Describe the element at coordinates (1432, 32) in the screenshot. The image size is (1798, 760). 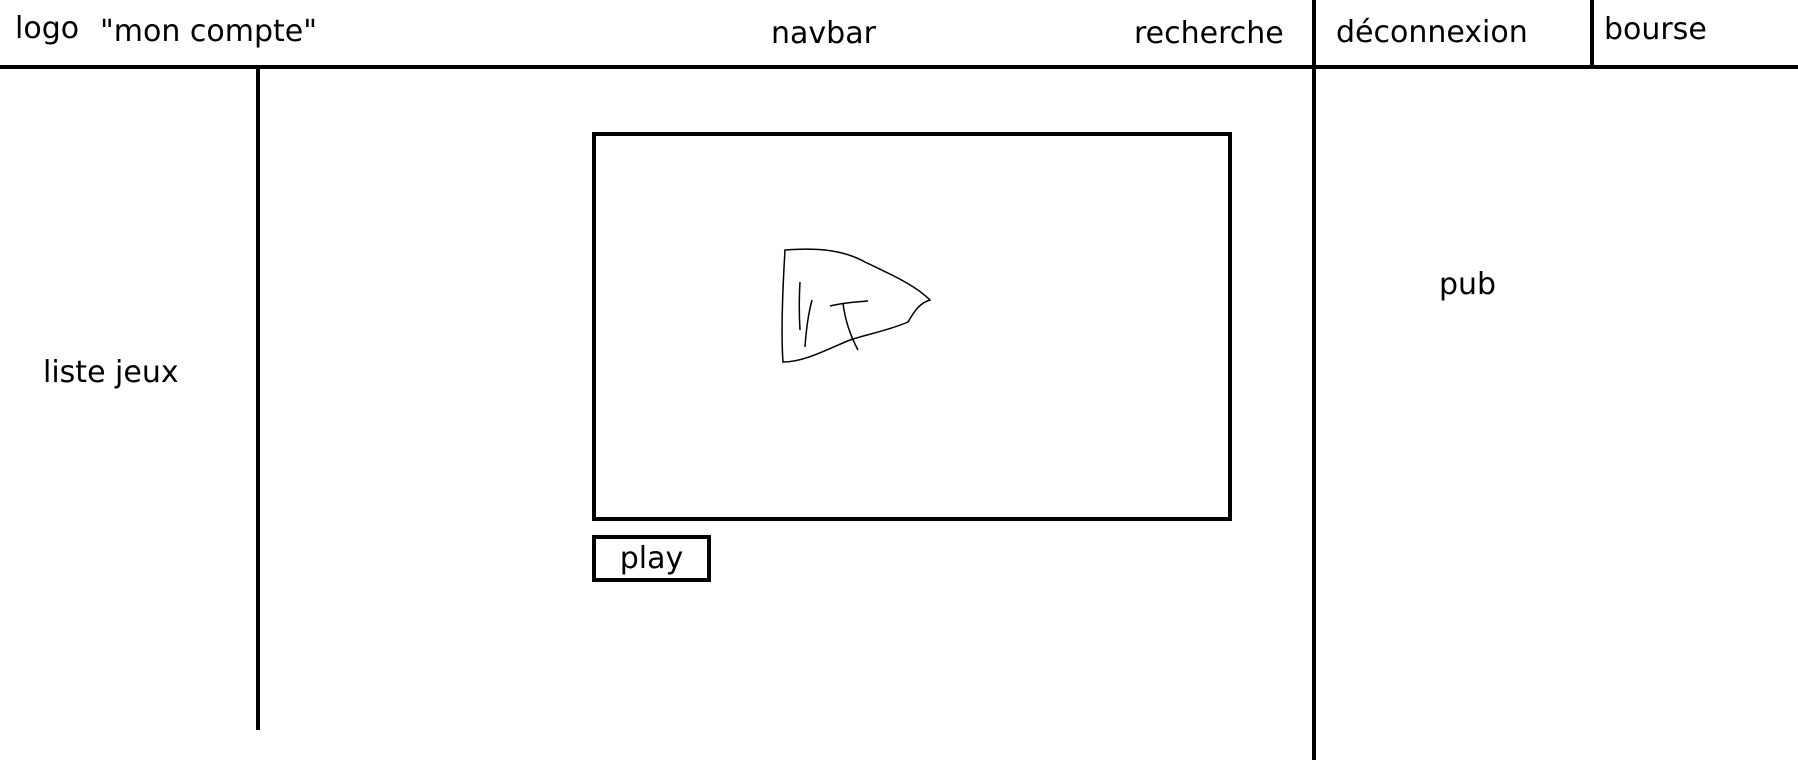
I see `logout-link: déconnexion` at that location.